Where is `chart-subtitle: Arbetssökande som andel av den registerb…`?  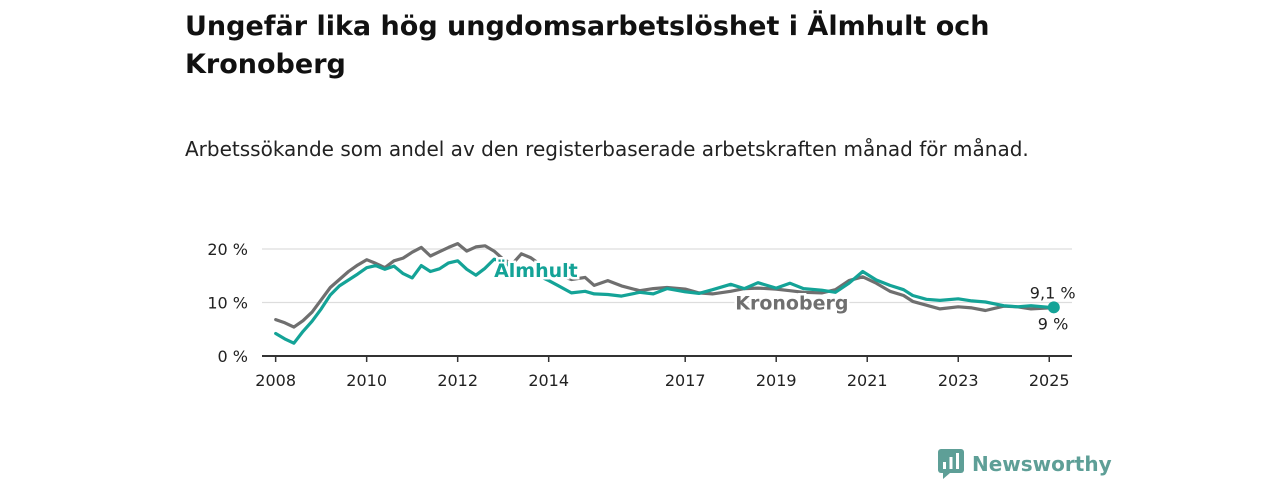 chart-subtitle: Arbetssökande som andel av den registerb… is located at coordinates (607, 149).